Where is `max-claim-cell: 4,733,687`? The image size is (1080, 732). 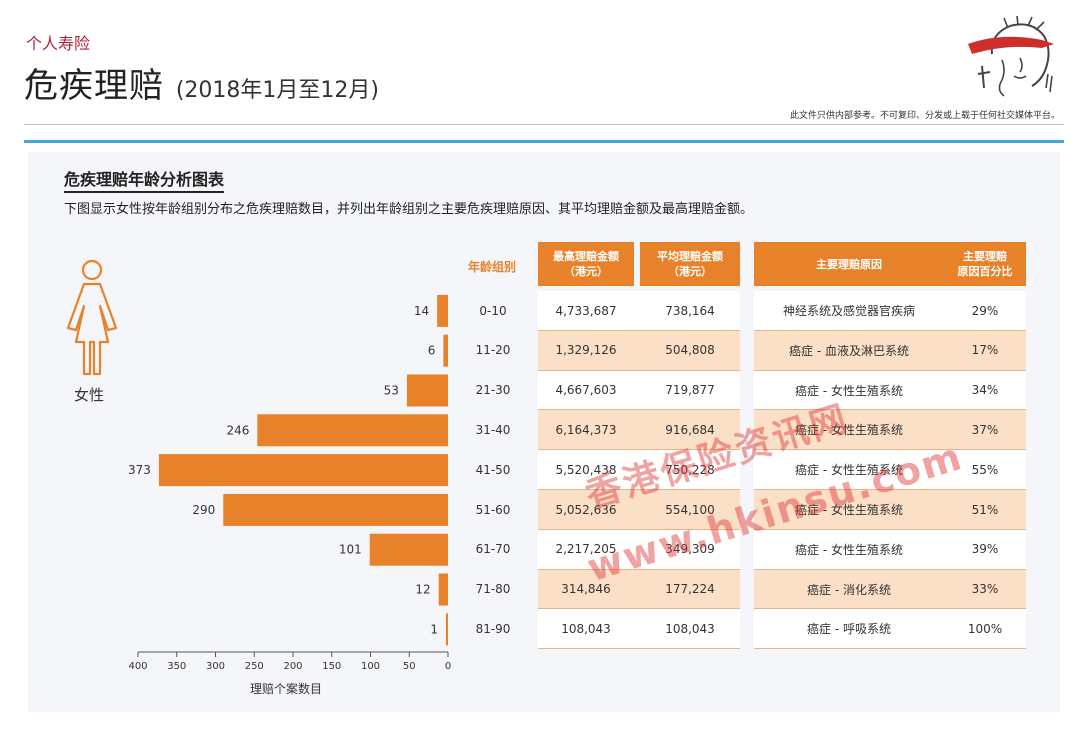
max-claim-cell: 4,733,687 is located at coordinates (586, 310).